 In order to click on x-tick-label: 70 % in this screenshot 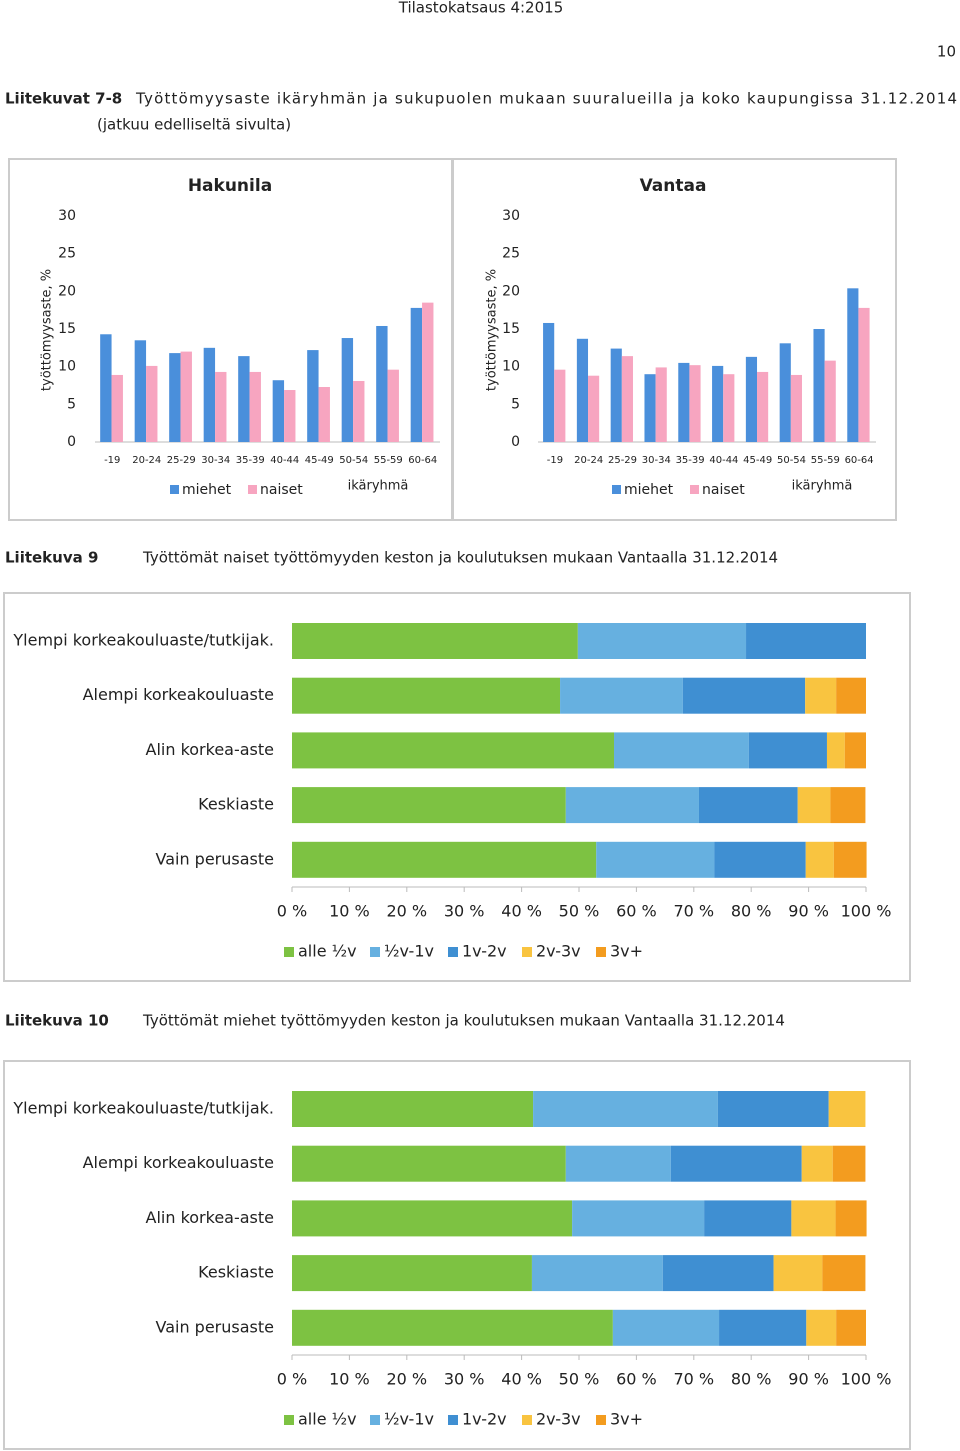, I will do `click(693, 1379)`.